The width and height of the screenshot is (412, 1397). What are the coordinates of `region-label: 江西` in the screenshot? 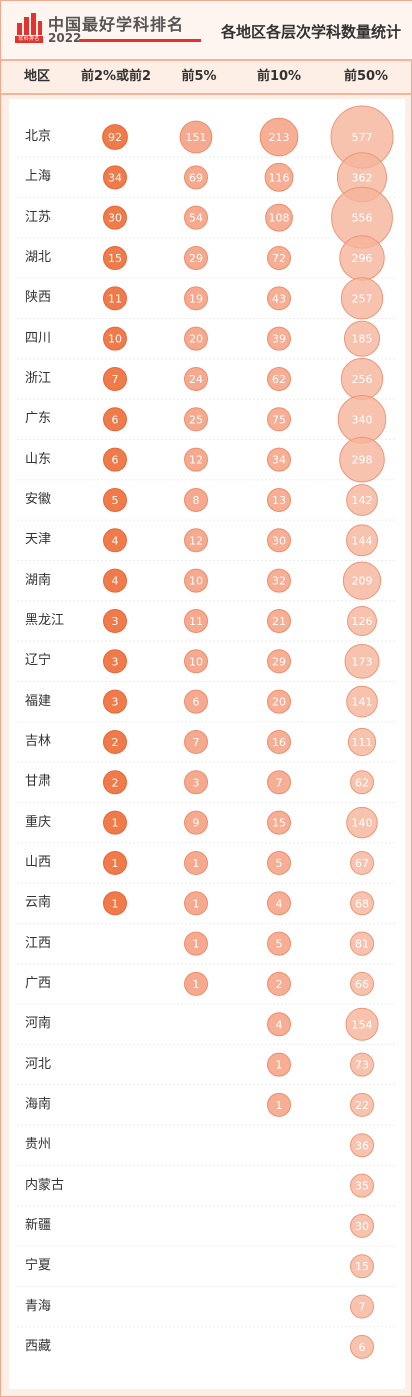 It's located at (38, 943).